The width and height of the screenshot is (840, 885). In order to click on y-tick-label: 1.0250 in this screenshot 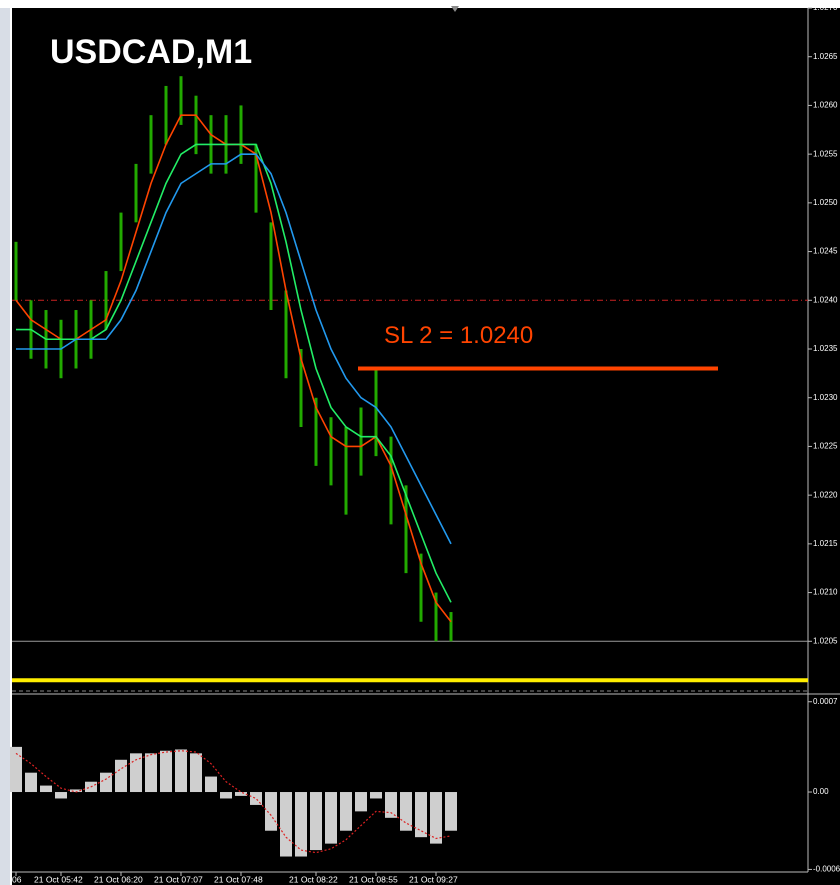, I will do `click(825, 202)`.